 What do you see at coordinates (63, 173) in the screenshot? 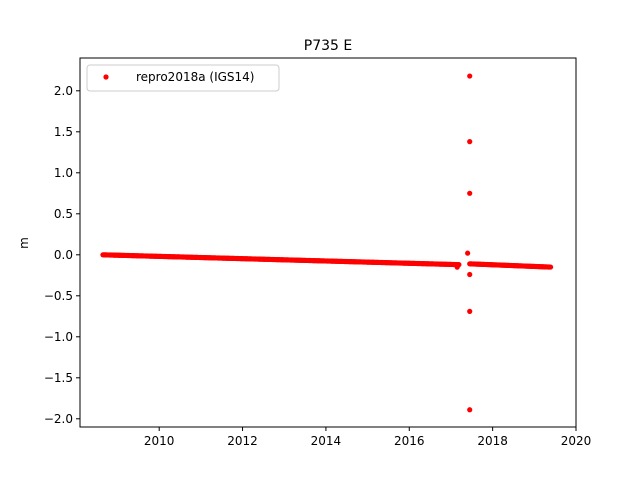
I see `y-tick-label: 1.0` at bounding box center [63, 173].